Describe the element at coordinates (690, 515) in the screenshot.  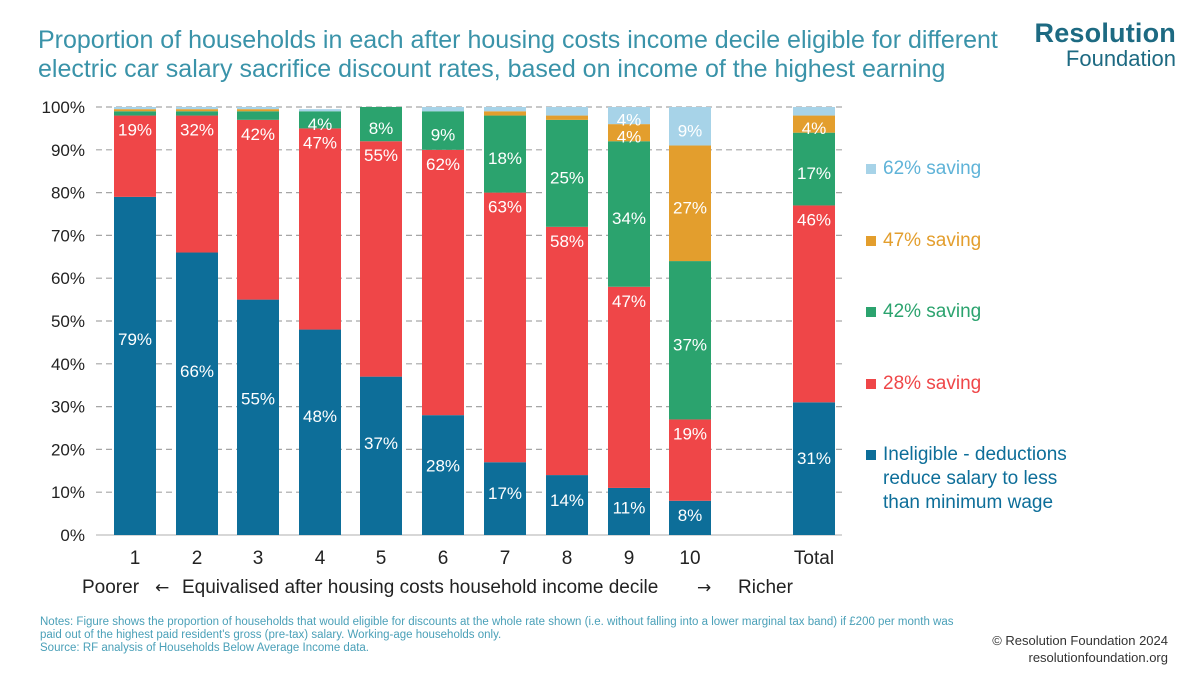
I see `bar-data-label: 8%` at that location.